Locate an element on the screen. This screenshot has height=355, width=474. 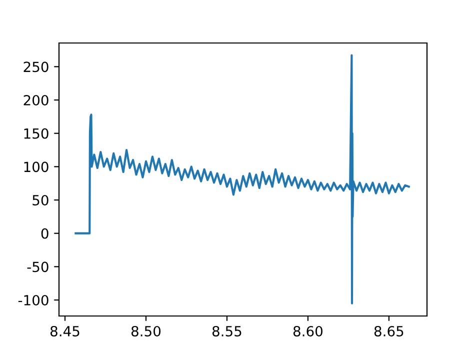
y-tick-label: 250 is located at coordinates (36, 67).